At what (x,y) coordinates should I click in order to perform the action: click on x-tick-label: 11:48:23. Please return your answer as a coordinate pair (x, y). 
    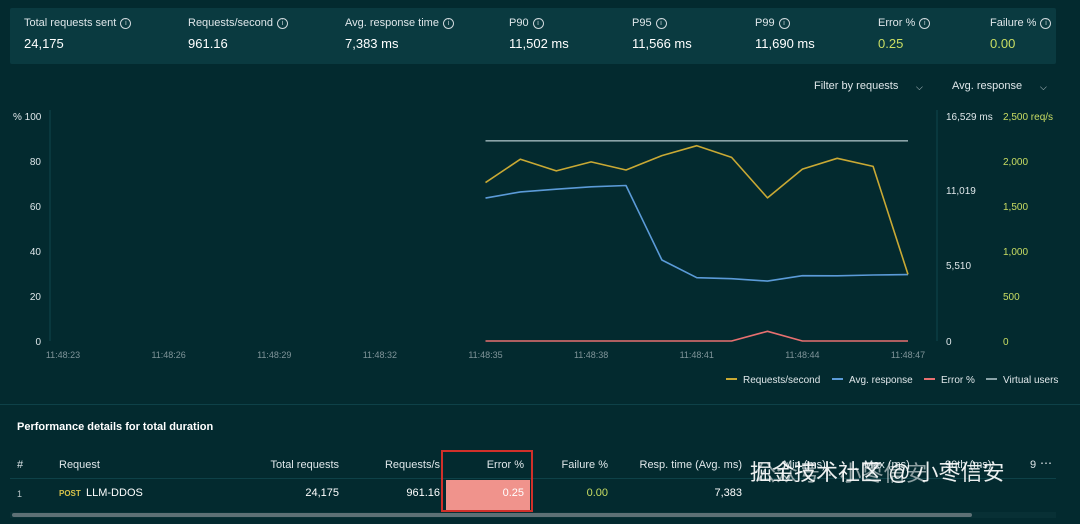
    Looking at the image, I should click on (63, 355).